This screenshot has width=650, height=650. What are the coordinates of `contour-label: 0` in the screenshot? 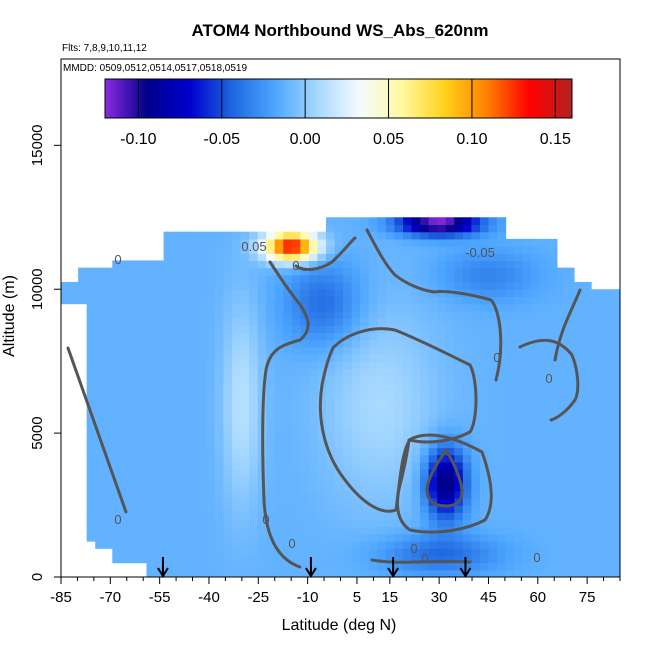 It's located at (295, 265).